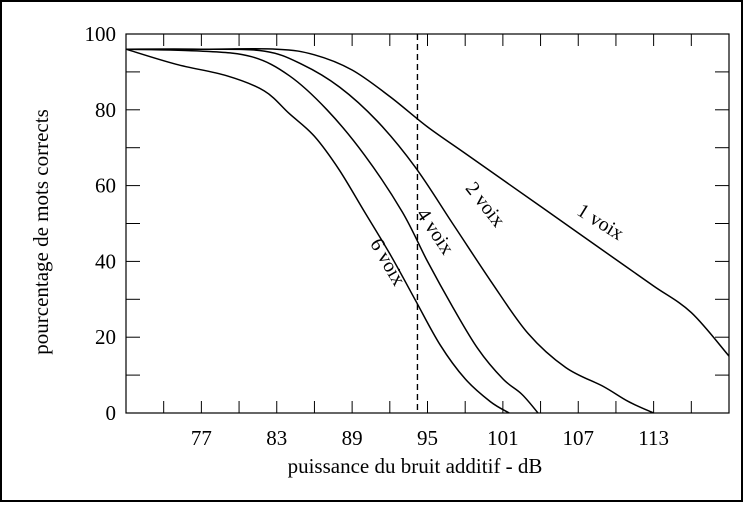  Describe the element at coordinates (415, 466) in the screenshot. I see `x-axis-label: puissance du bruit additif - dB` at that location.